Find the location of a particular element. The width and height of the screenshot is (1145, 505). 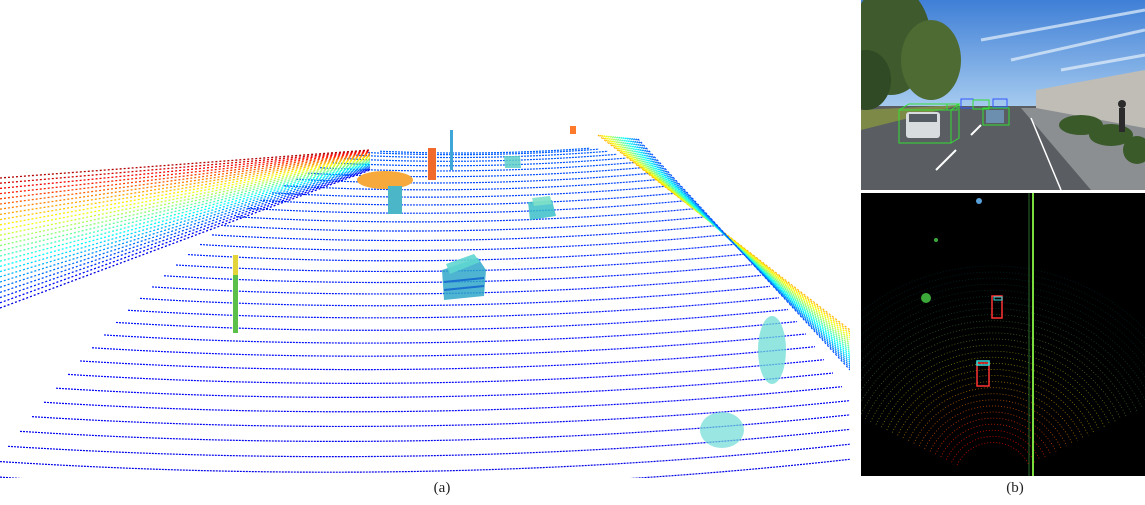

3d-box-car-far-4 is located at coordinates (952, 107).